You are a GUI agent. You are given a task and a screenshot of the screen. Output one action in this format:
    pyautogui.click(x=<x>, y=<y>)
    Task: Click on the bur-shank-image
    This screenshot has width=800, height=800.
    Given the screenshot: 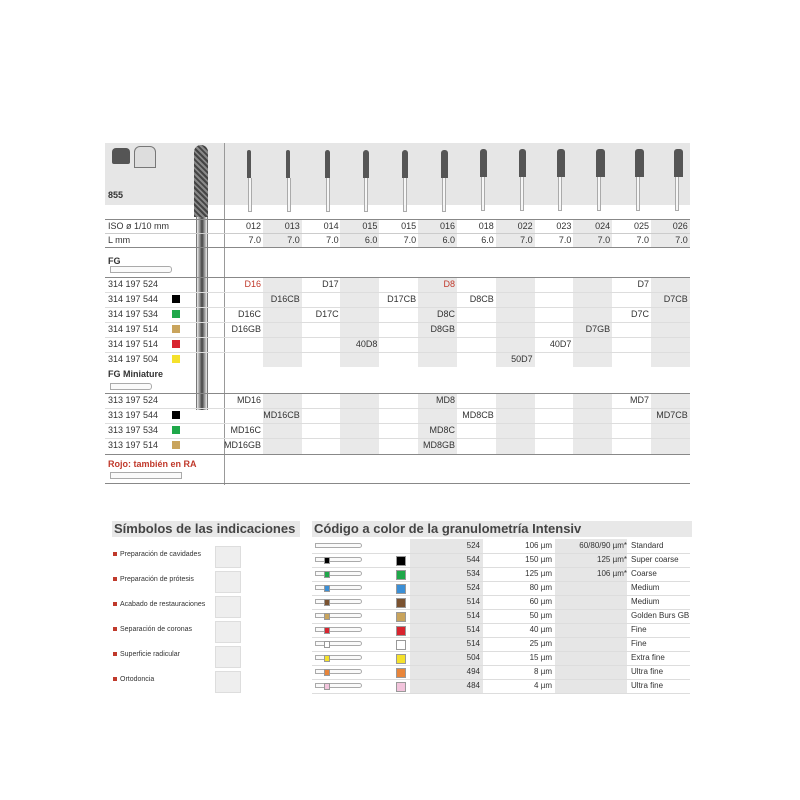 What is the action you would take?
    pyautogui.click(x=202, y=313)
    